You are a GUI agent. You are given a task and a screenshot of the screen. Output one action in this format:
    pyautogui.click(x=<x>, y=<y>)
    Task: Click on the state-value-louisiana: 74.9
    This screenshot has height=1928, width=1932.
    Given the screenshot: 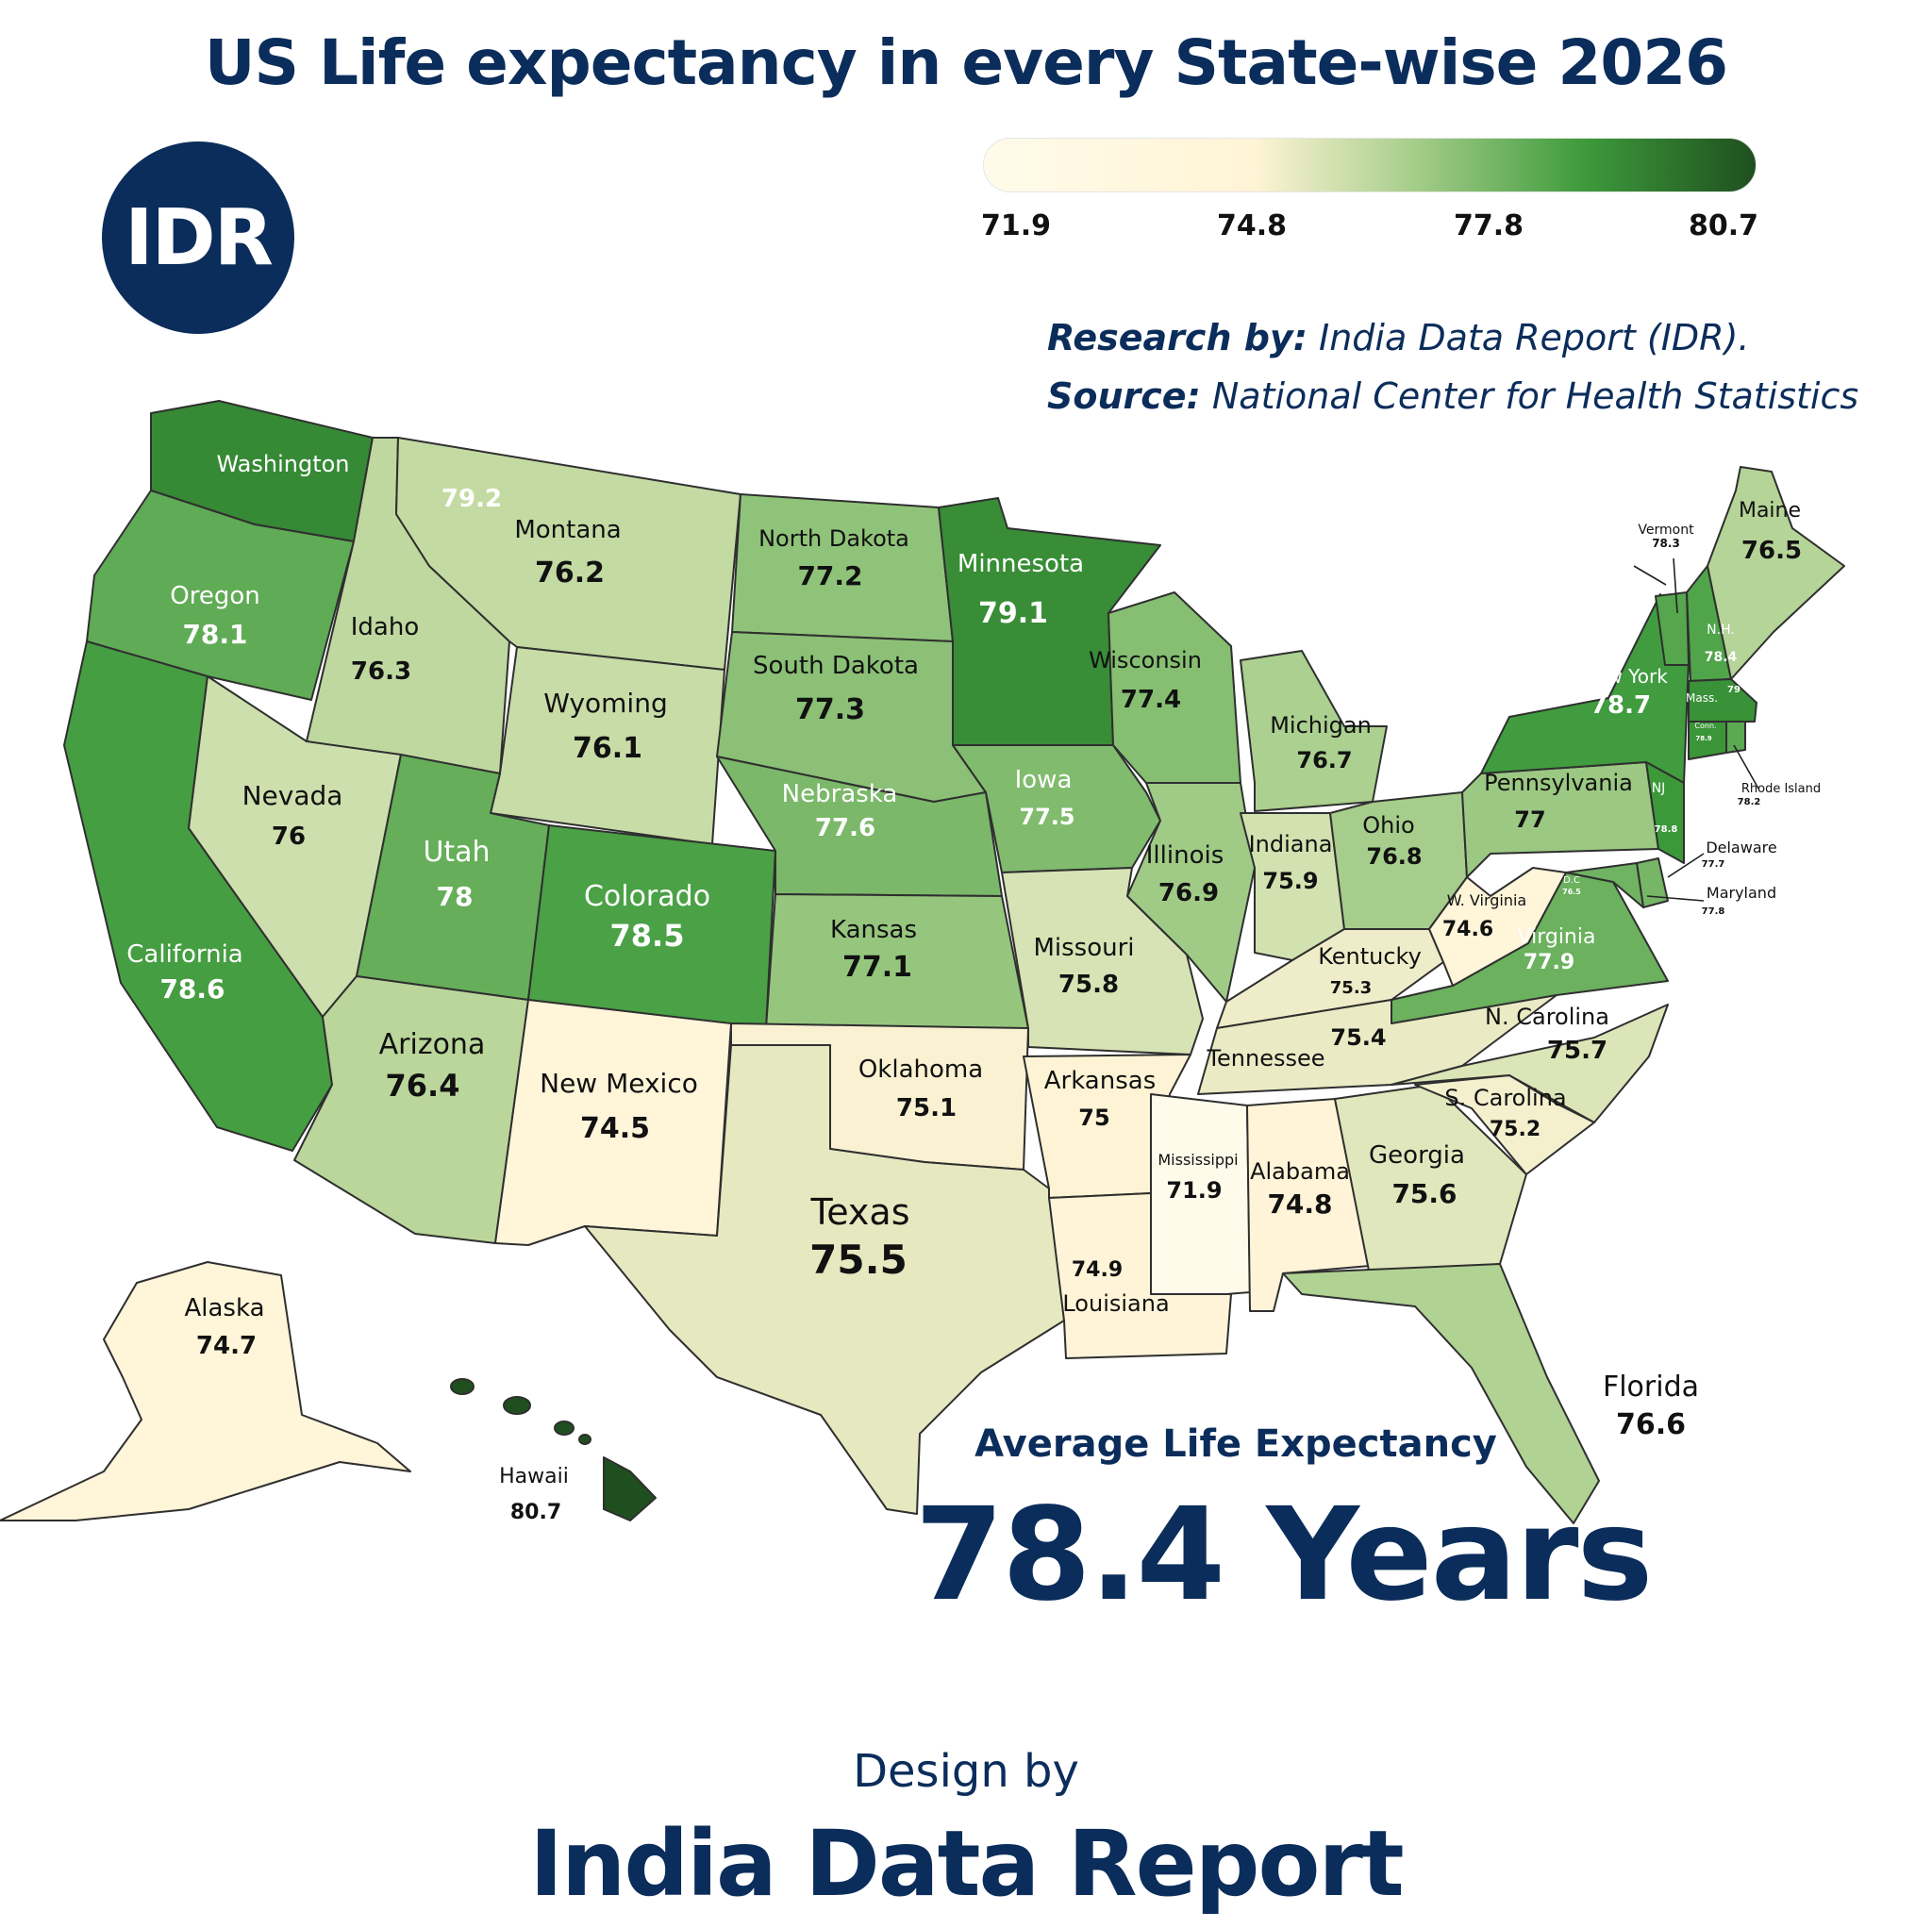 What is the action you would take?
    pyautogui.click(x=1098, y=1270)
    